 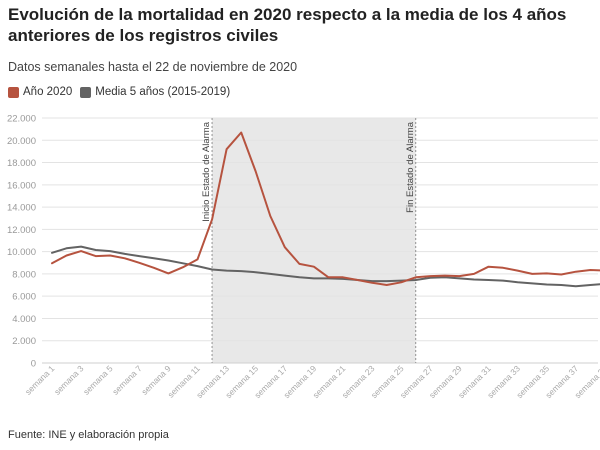 I want to click on legend-item-2020: Año 2020, so click(x=40, y=92).